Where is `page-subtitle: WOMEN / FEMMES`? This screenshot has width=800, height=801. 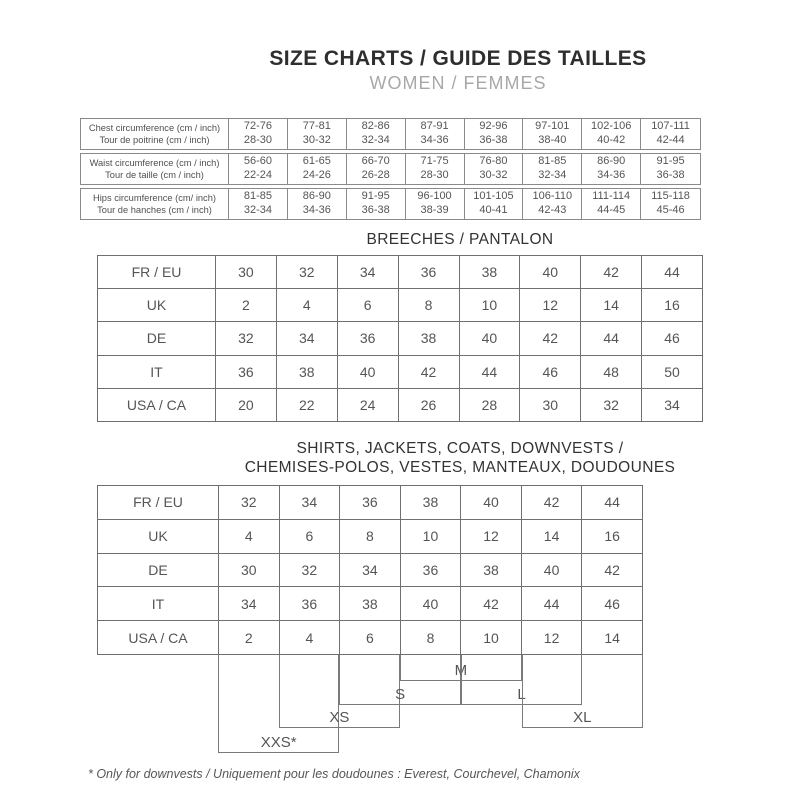
page-subtitle: WOMEN / FEMMES is located at coordinates (458, 83).